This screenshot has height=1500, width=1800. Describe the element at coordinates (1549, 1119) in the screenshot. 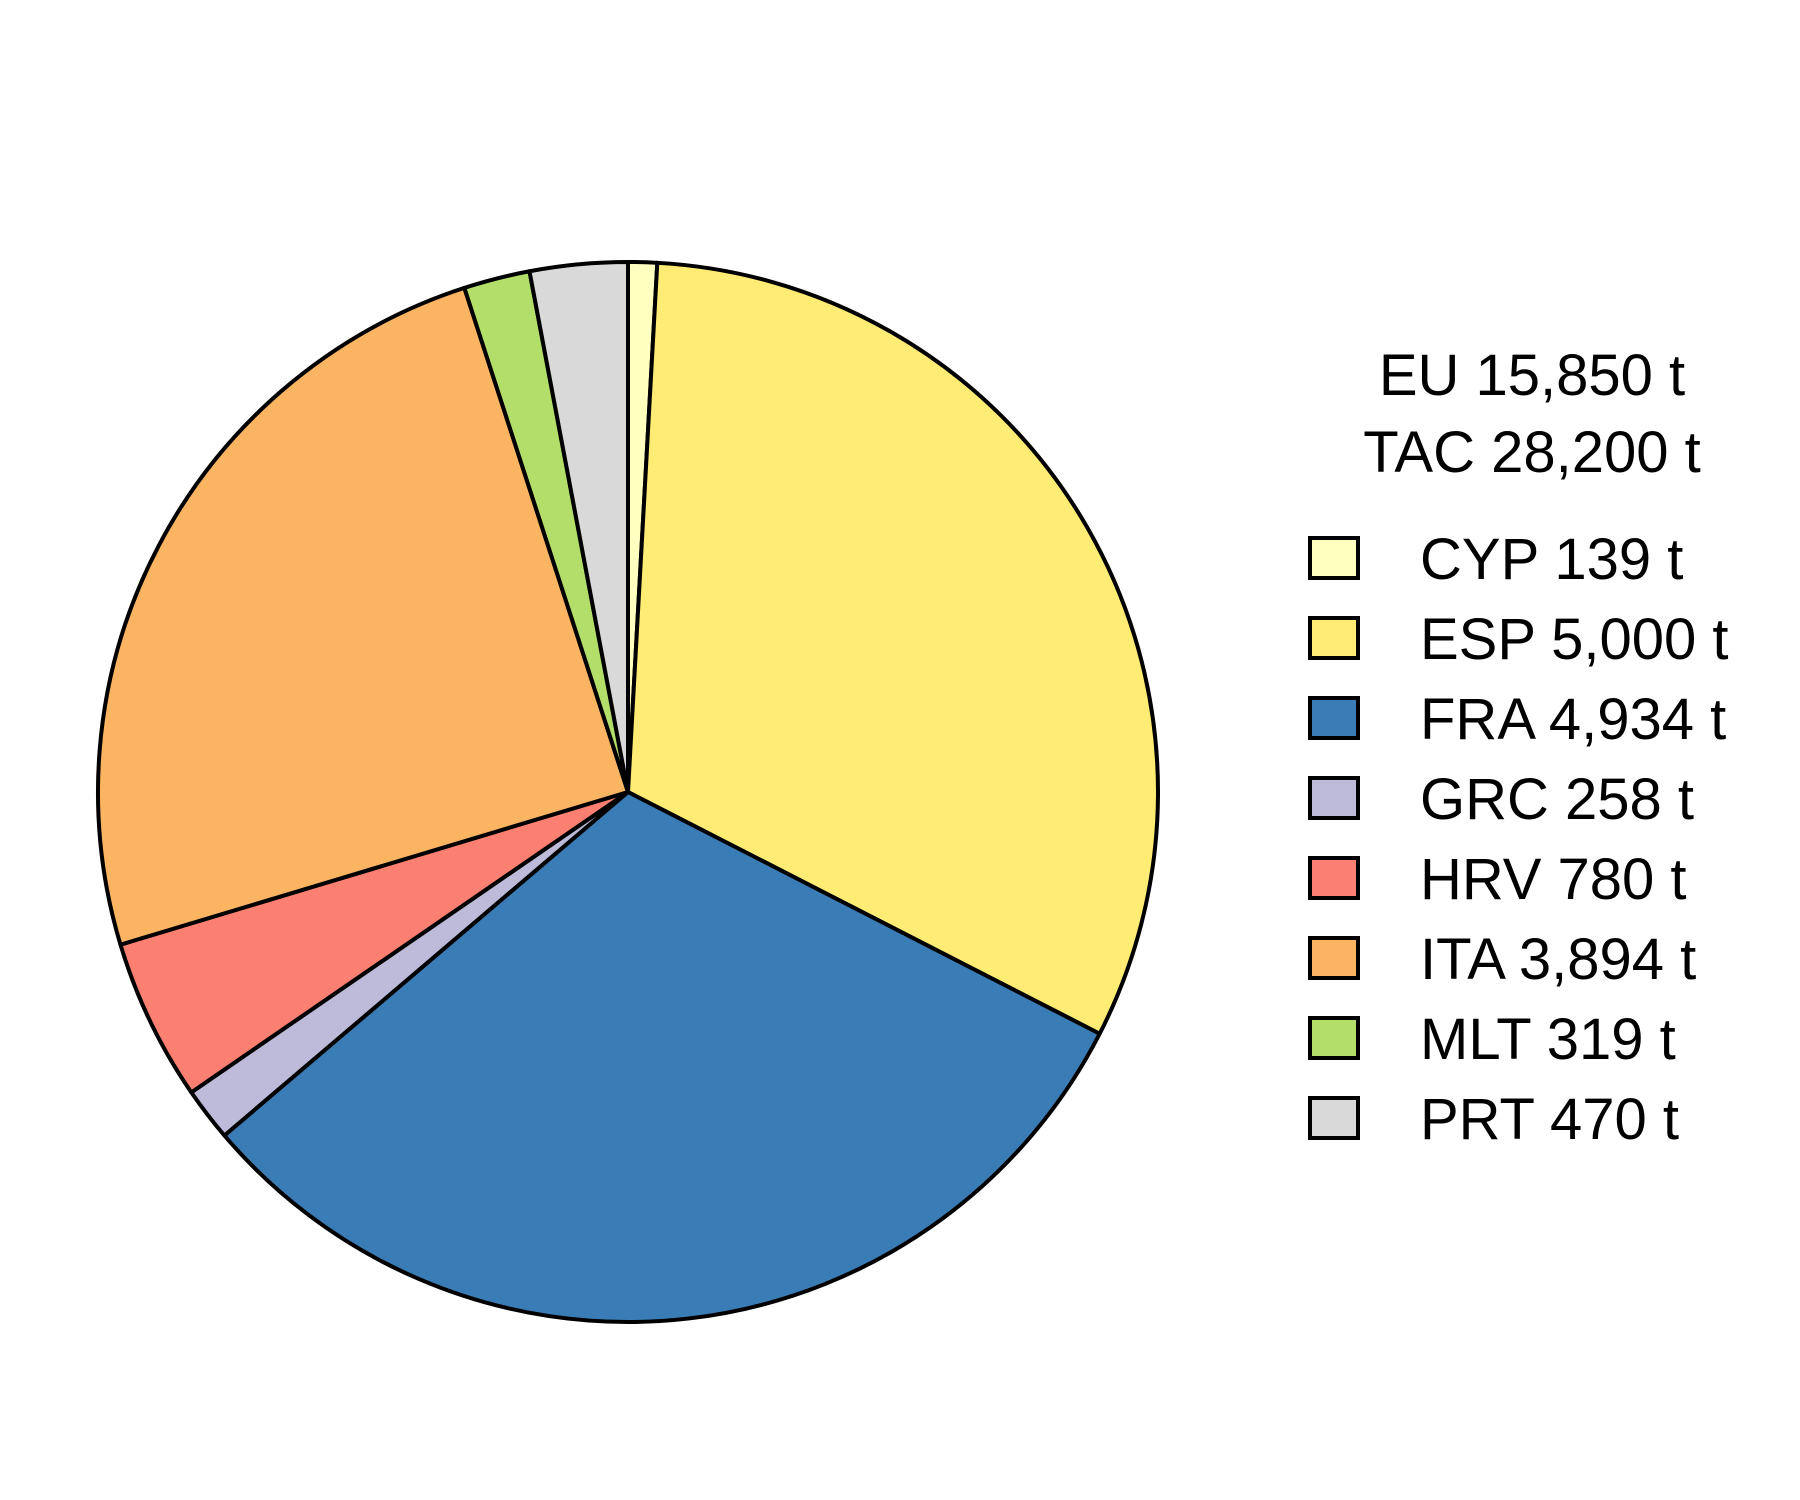

I see `legend-label-prt: PRT 470 t` at that location.